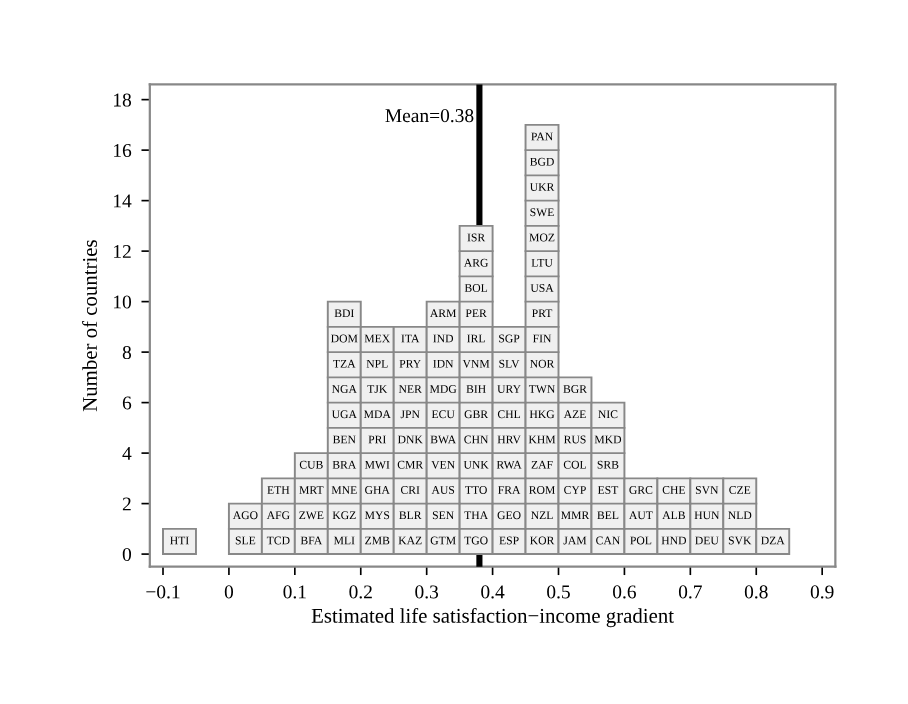  What do you see at coordinates (126, 504) in the screenshot?
I see `y-tick-label: 2` at bounding box center [126, 504].